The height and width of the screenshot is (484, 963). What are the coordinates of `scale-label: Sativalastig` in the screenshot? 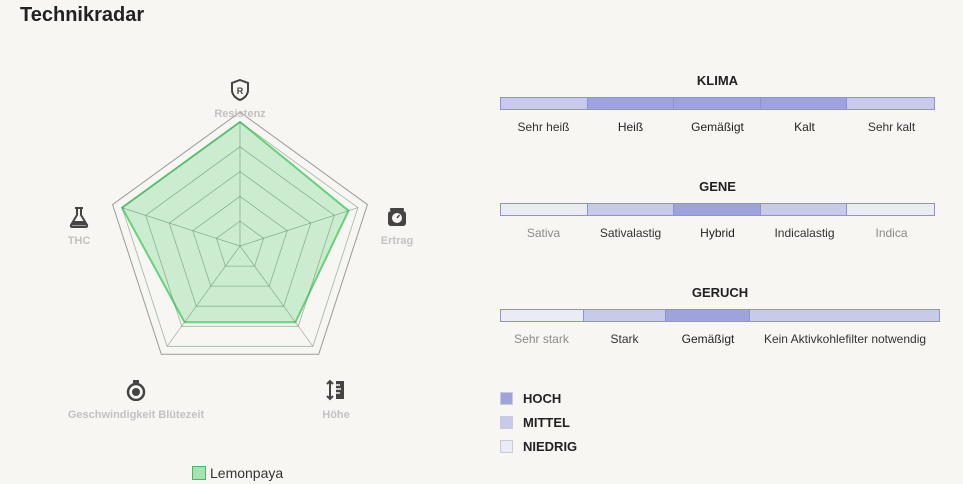 It's located at (630, 233).